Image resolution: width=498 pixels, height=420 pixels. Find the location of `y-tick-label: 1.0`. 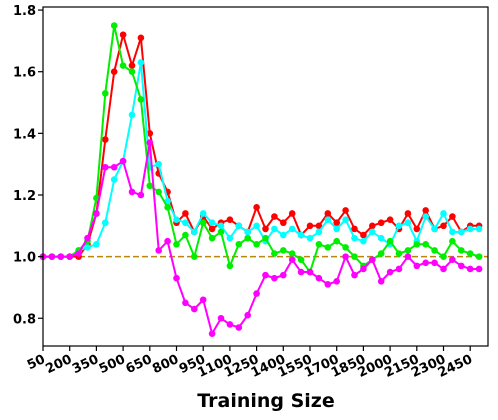

y-tick-label: 1.0 is located at coordinates (24, 258).